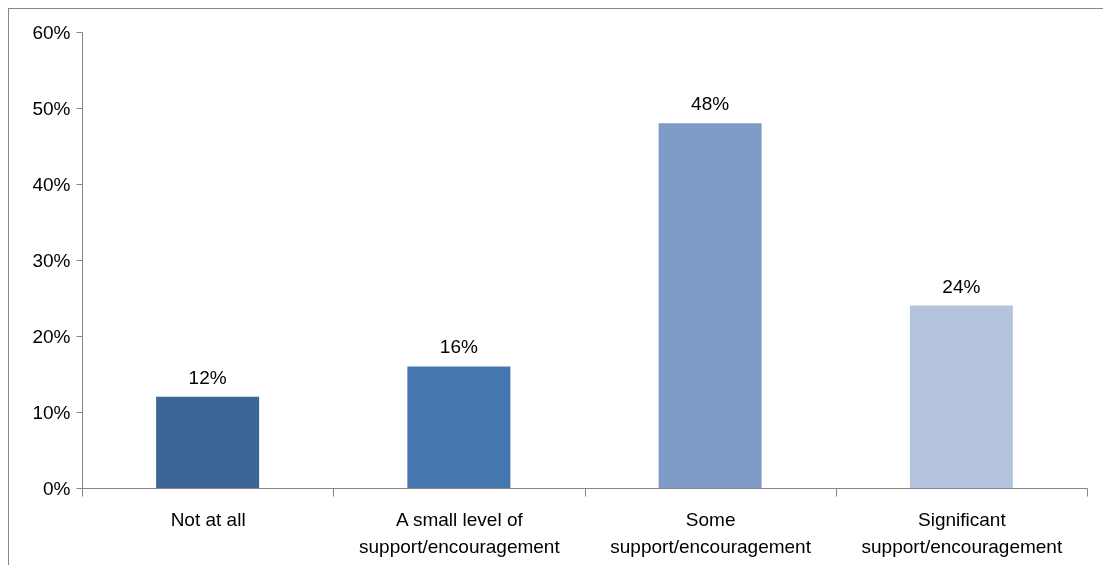 The width and height of the screenshot is (1104, 566). I want to click on y-tick-label: 0%, so click(57, 488).